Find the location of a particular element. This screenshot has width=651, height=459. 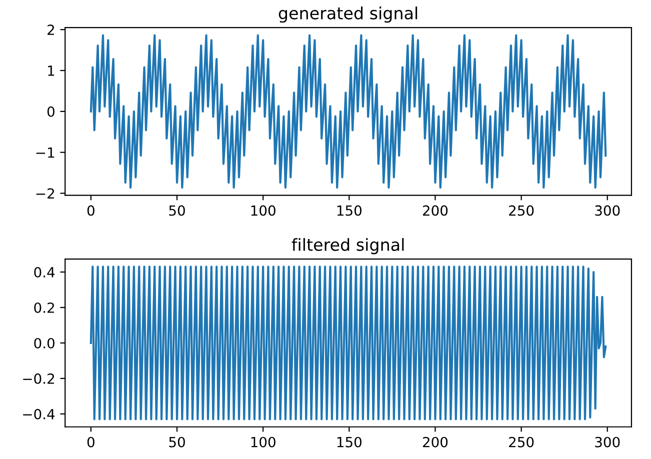

y-tick-label: −0.4 is located at coordinates (39, 414).